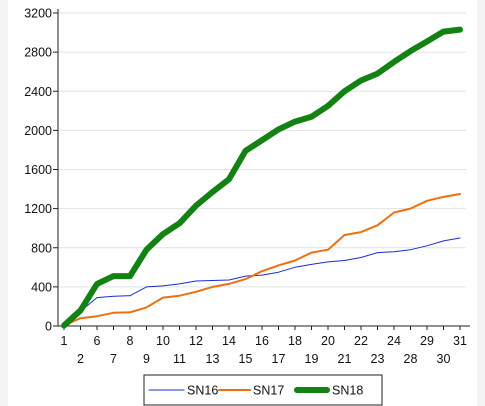 The image size is (485, 406). I want to click on legend: SN16 SN17 SN18, so click(263, 390).